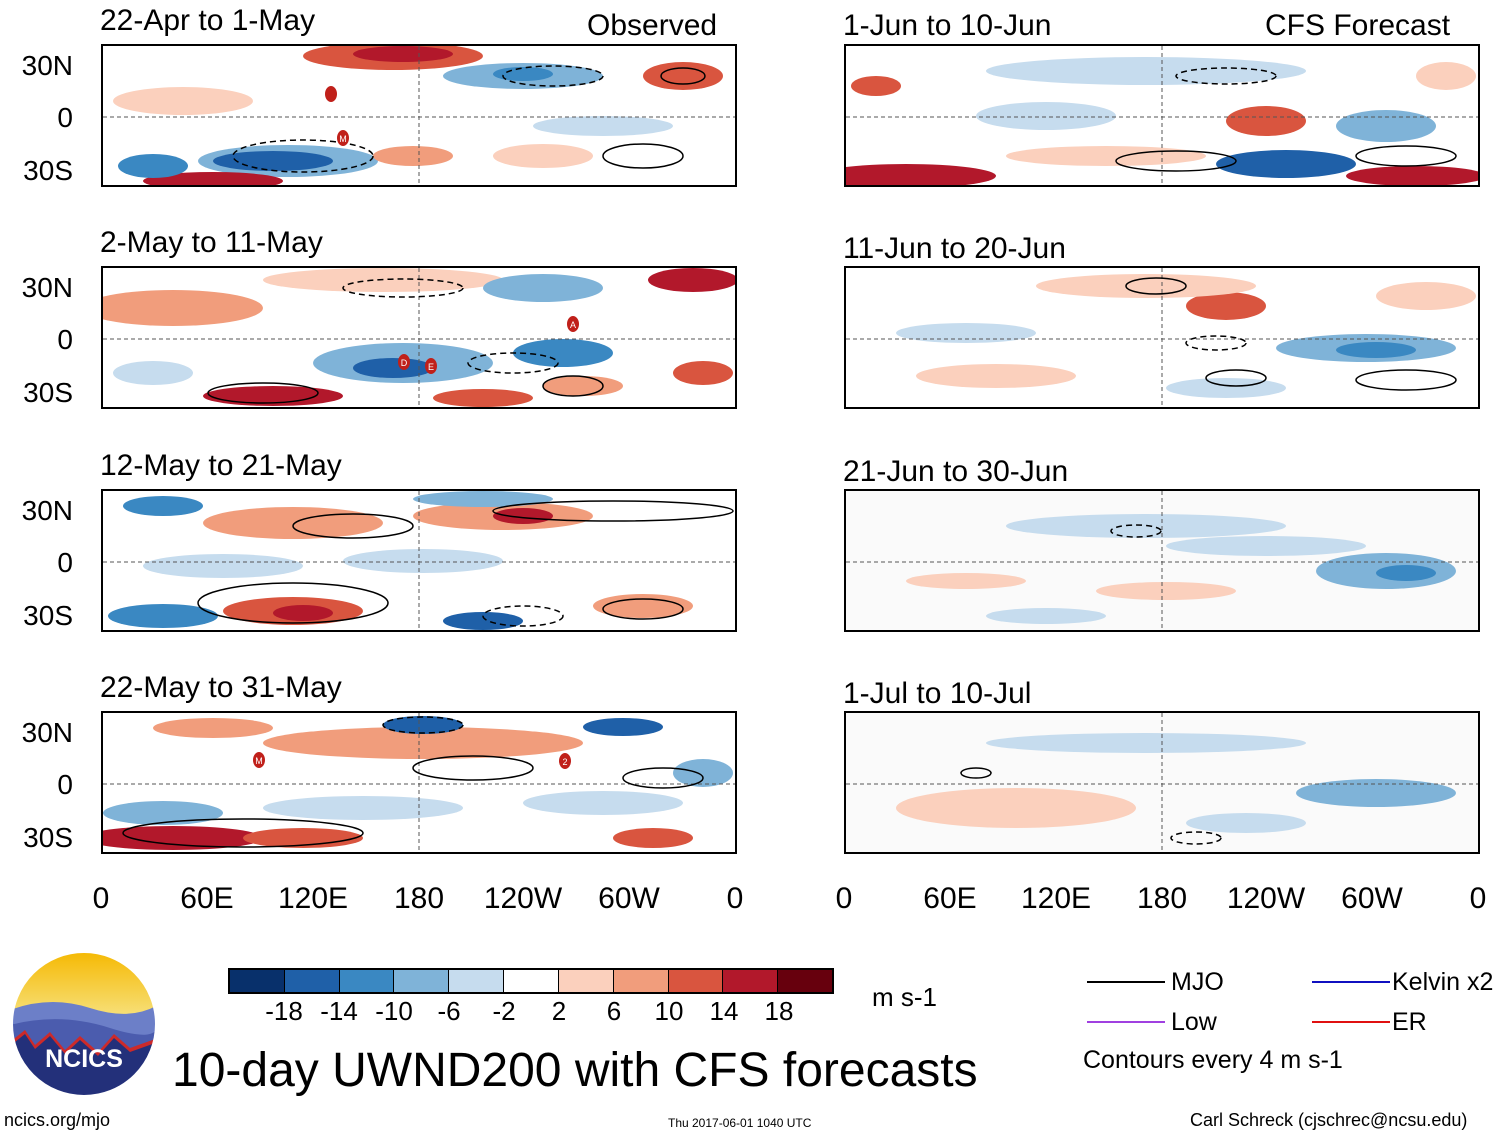 The height and width of the screenshot is (1137, 1510). I want to click on legend-label-er: ER, so click(1409, 1022).